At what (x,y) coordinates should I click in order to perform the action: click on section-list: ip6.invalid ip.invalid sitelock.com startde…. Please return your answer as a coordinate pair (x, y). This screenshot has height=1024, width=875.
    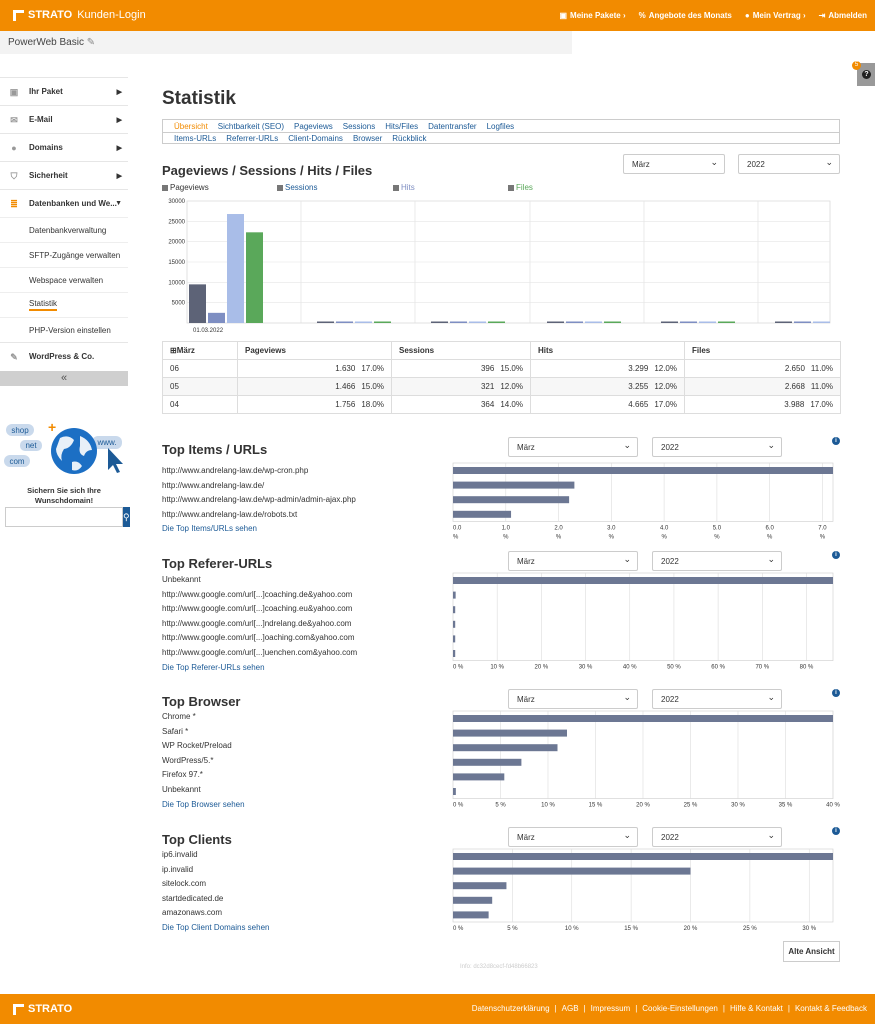
    Looking at the image, I should click on (192, 884).